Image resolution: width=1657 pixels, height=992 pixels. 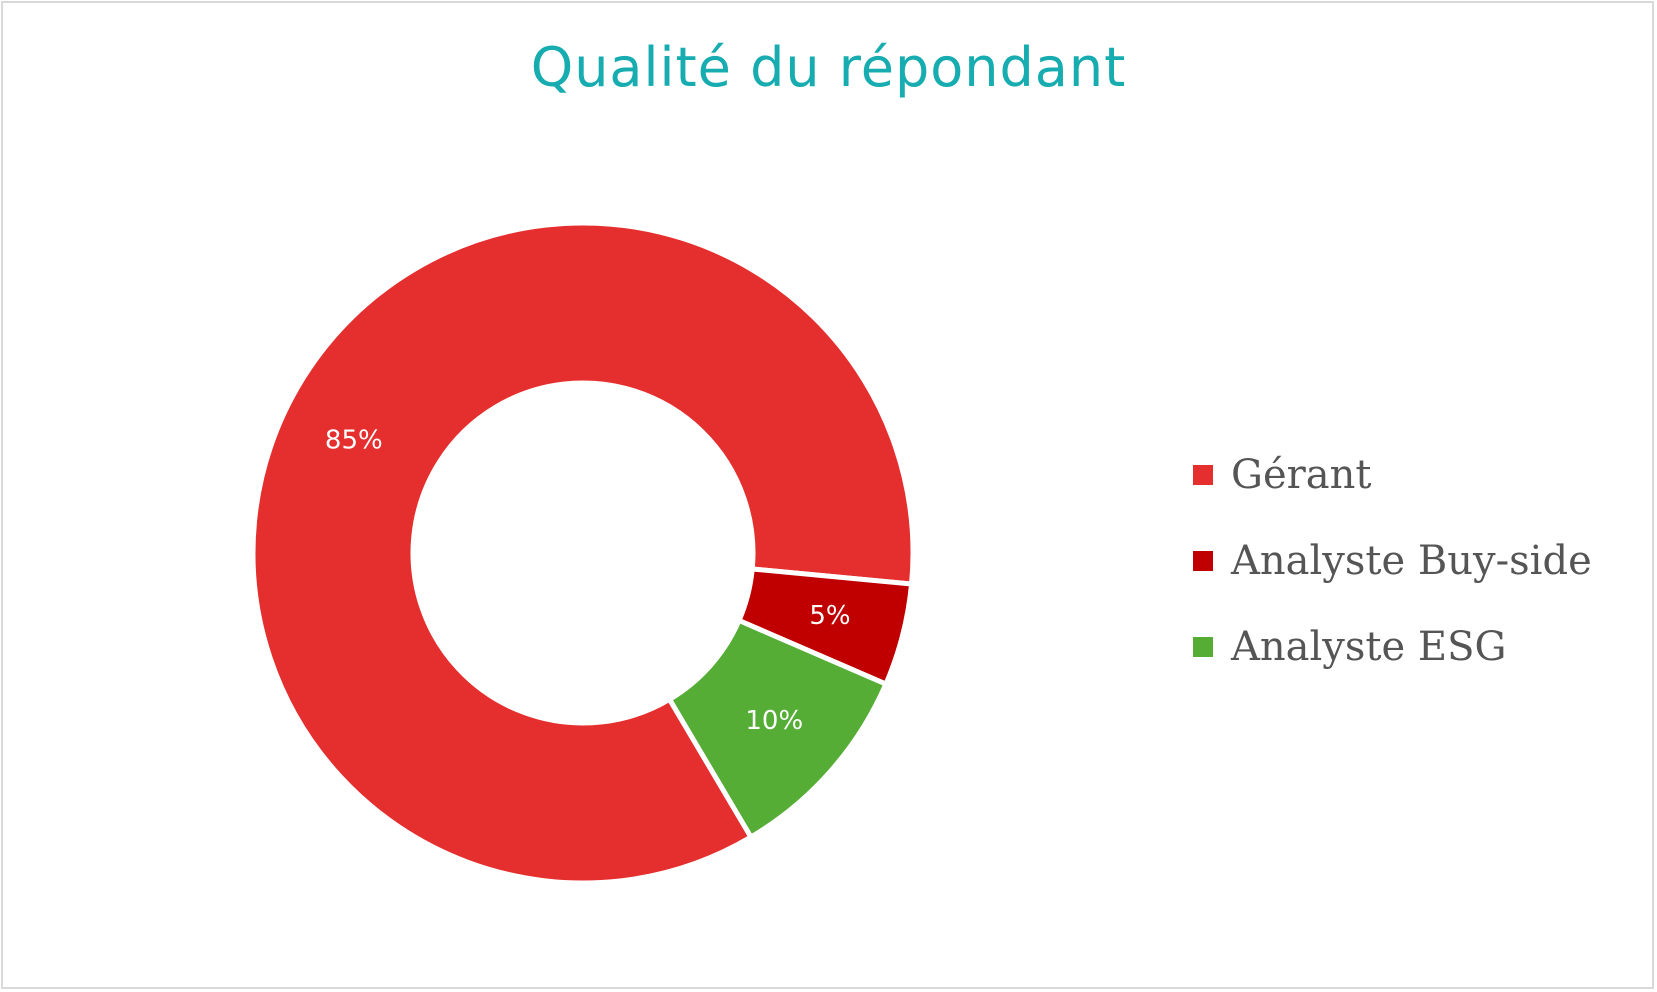 I want to click on slice-label-analyste-buy-side: 5%, so click(x=829, y=616).